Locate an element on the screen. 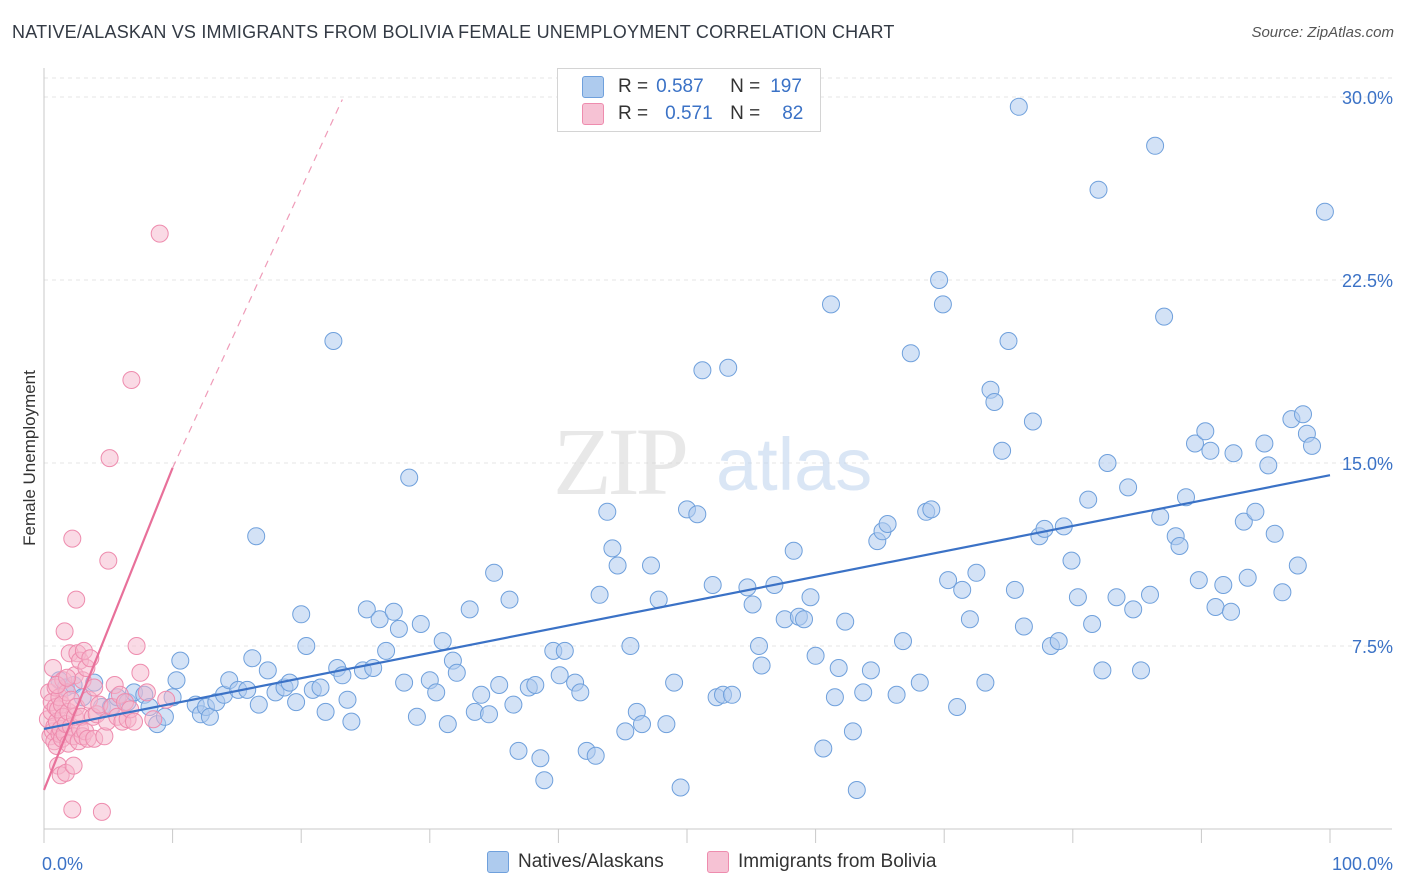 The width and height of the screenshot is (1406, 892). watermark-zip: ZIP is located at coordinates (619, 461).